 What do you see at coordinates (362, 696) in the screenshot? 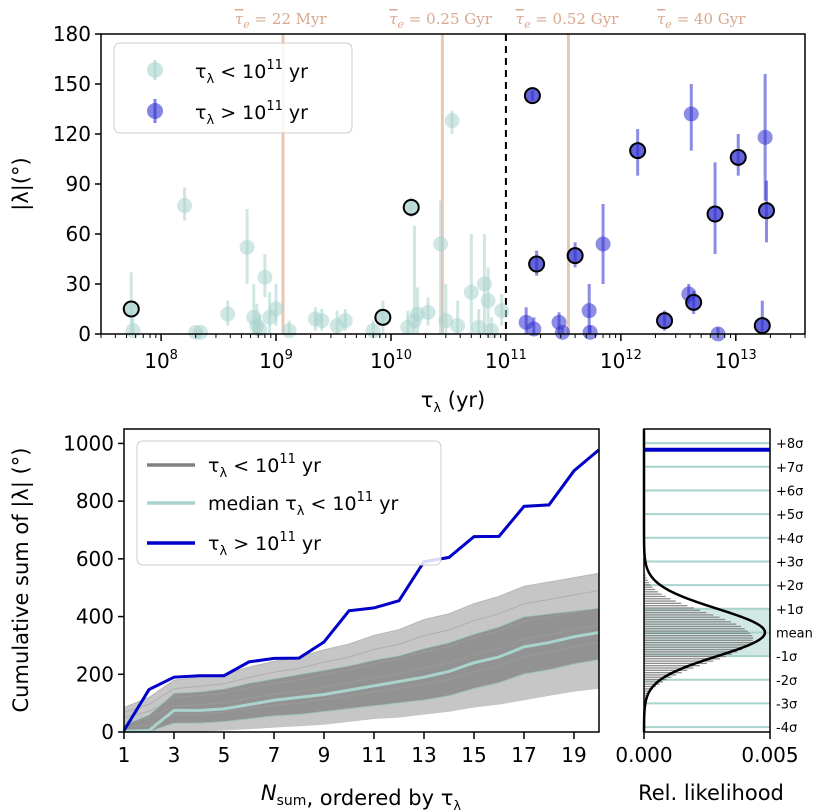
I see `median-band-lower-line` at bounding box center [362, 696].